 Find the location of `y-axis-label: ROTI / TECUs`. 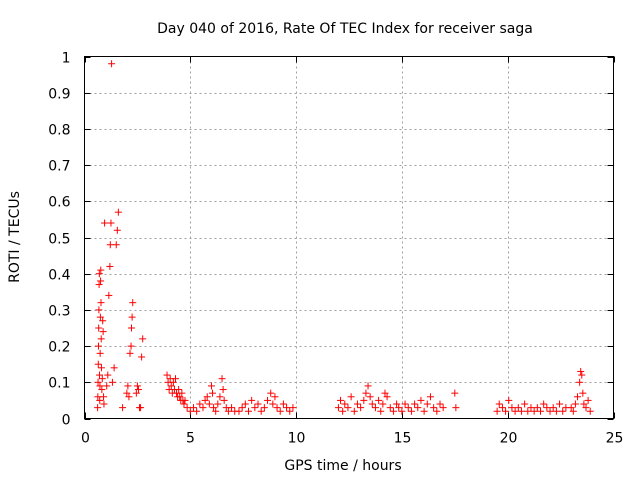

y-axis-label: ROTI / TECUs is located at coordinates (15, 237).